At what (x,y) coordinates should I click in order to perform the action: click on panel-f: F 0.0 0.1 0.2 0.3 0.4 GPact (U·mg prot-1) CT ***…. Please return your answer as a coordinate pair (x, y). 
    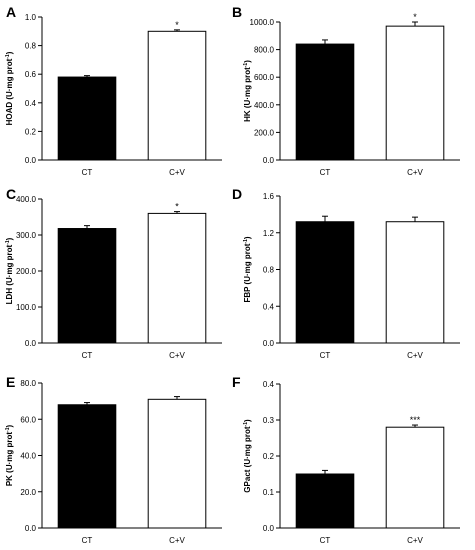
    Looking at the image, I should click on (346, 459).